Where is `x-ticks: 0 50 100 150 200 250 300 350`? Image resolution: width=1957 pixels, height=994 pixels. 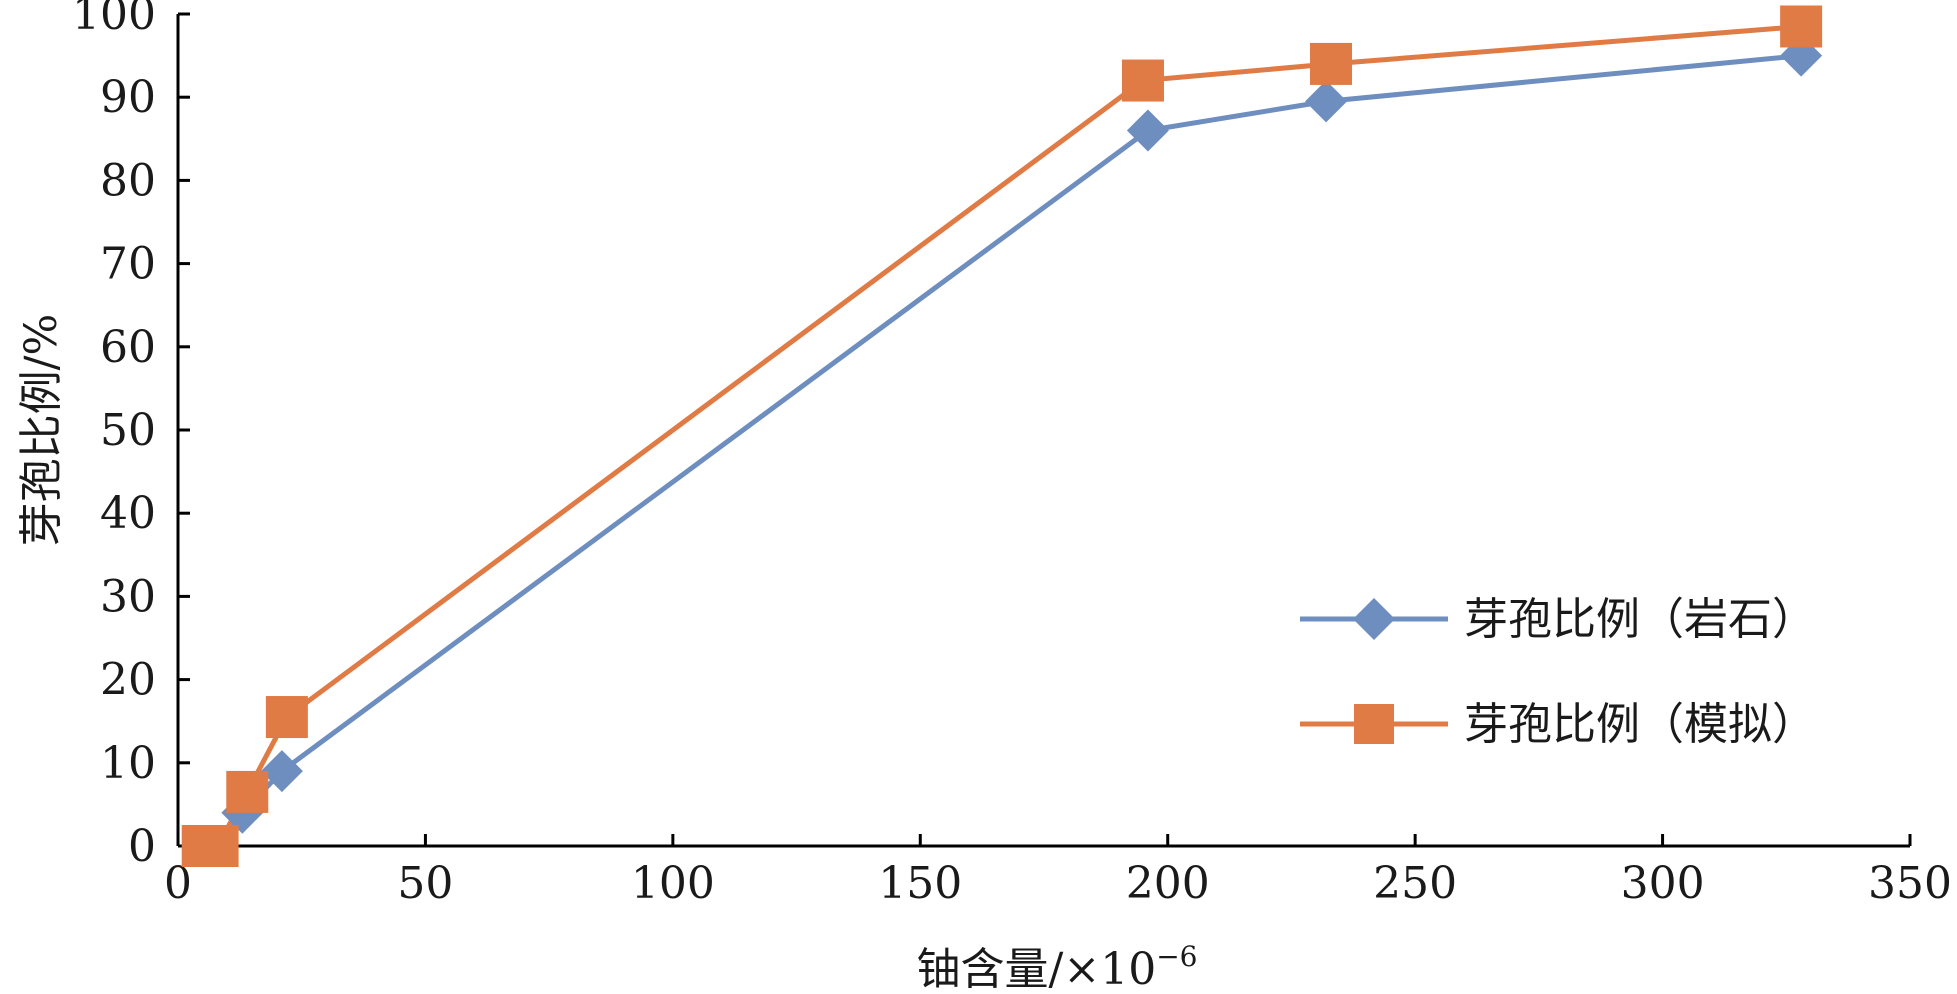 x-ticks: 0 50 100 150 200 250 300 350 is located at coordinates (1058, 871).